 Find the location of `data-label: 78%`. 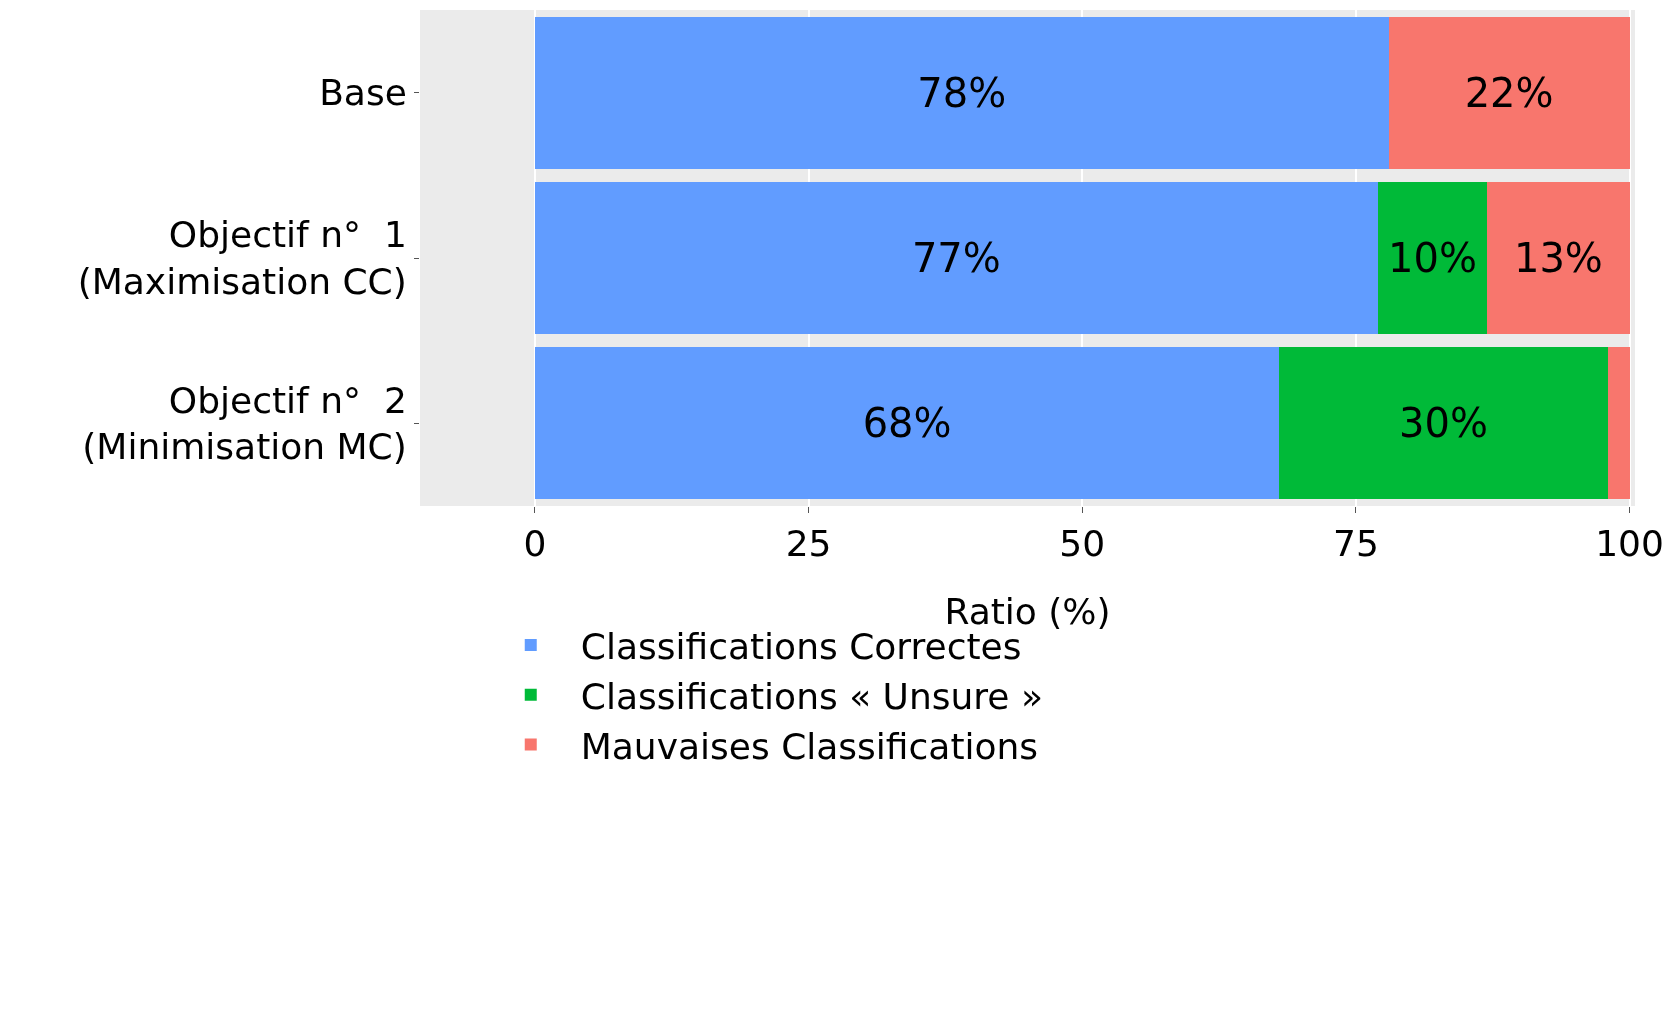

data-label: 78% is located at coordinates (962, 92).